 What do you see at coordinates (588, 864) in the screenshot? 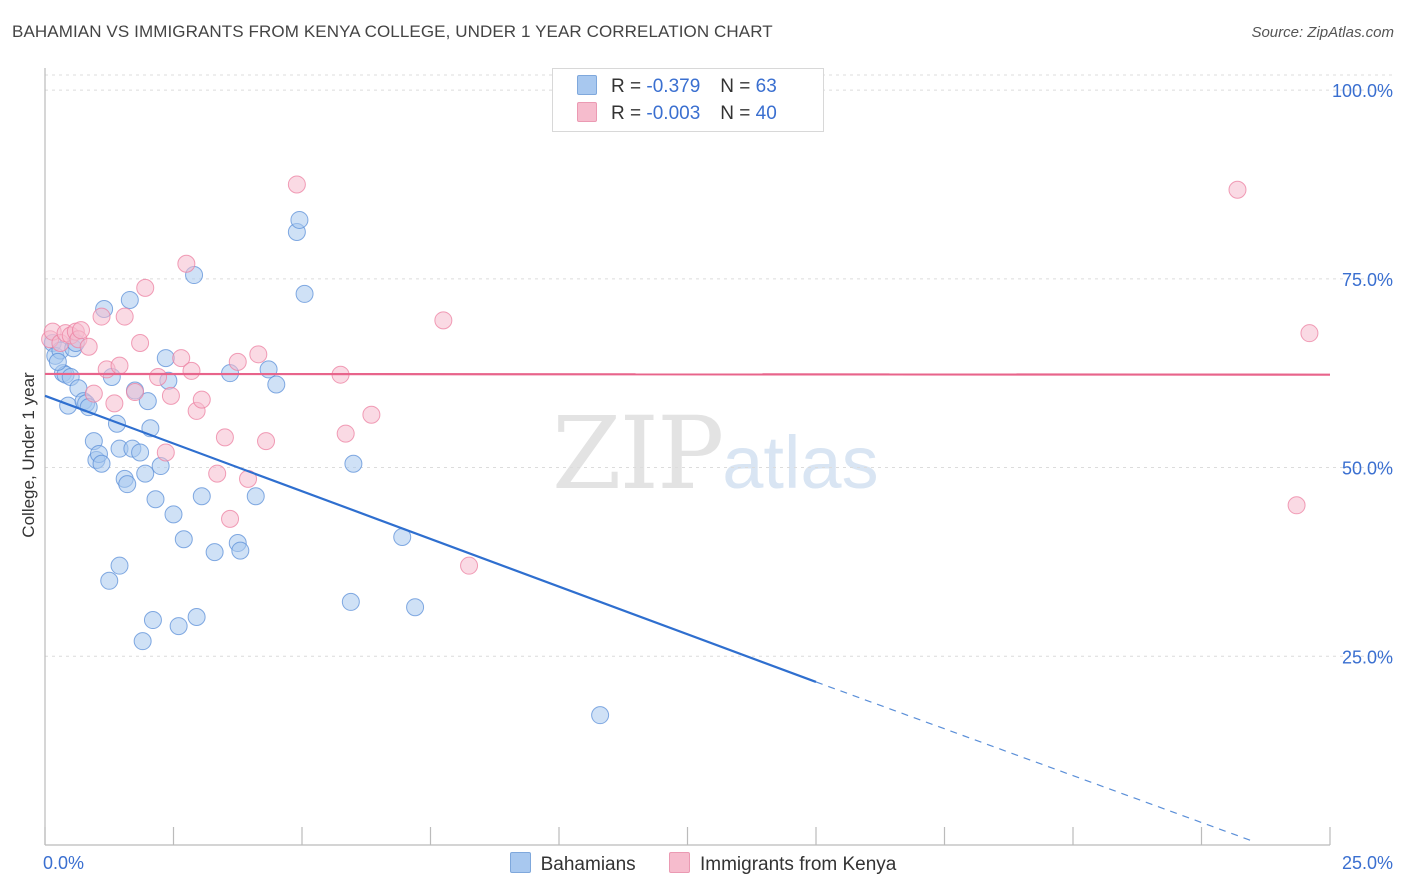
I see `bottom-legend-label: Bahamians` at bounding box center [588, 864].